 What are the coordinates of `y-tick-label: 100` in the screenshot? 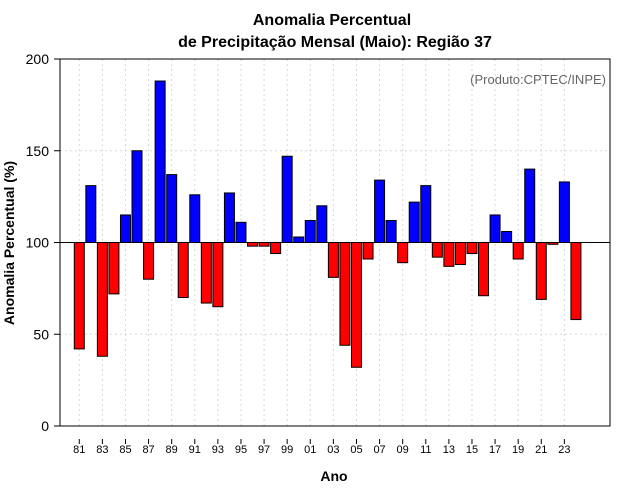 It's located at (38, 243).